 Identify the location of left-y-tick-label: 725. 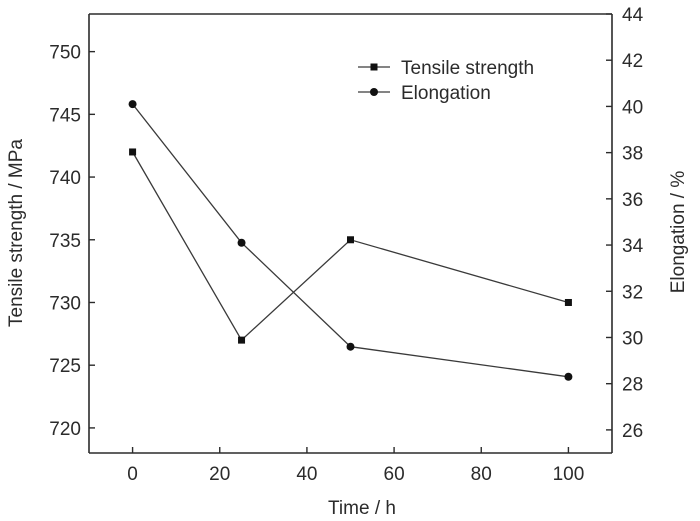
(65, 366).